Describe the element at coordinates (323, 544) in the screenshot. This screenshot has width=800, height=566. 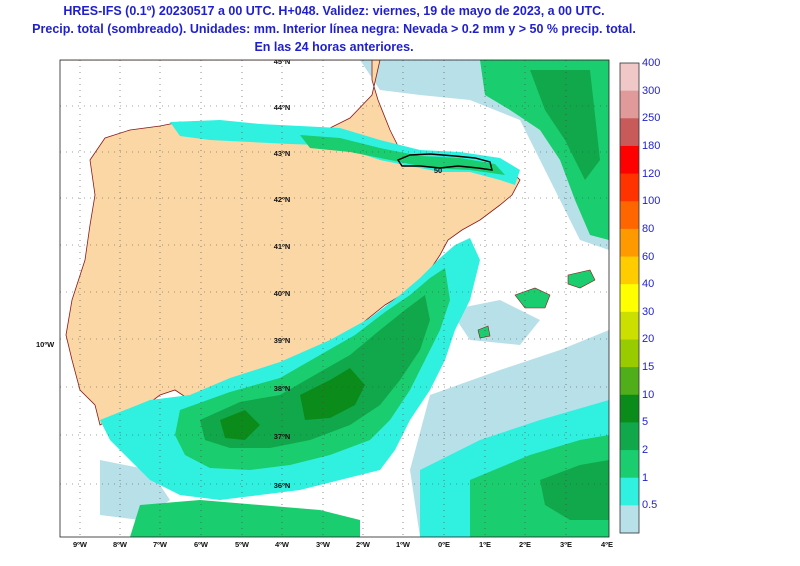
I see `lon-label-3w: 3ºW` at that location.